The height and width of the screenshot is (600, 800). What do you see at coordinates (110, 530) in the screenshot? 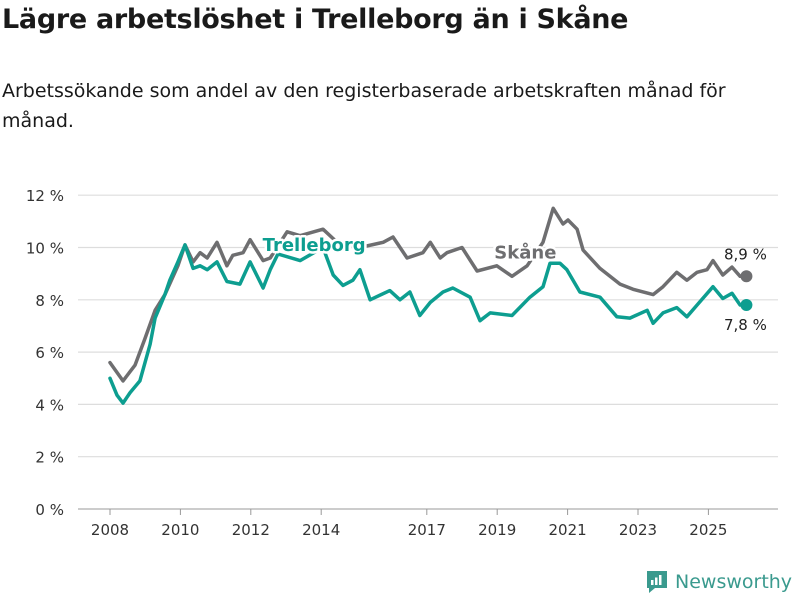
I see `x-tick-label: 2008` at bounding box center [110, 530].